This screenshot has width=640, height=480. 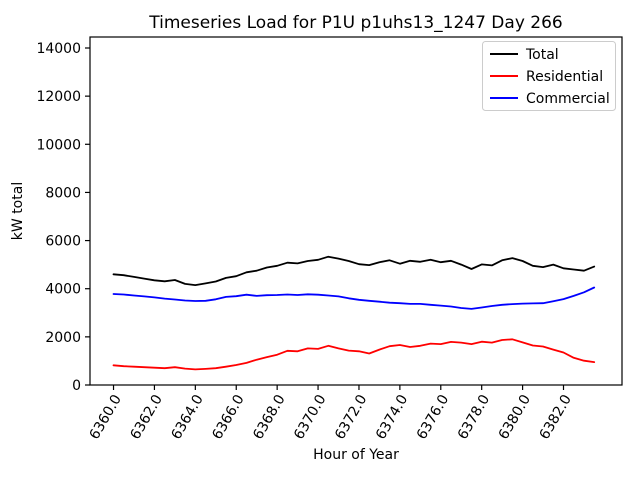 I want to click on x-tick-label: 6382.0, so click(x=556, y=417).